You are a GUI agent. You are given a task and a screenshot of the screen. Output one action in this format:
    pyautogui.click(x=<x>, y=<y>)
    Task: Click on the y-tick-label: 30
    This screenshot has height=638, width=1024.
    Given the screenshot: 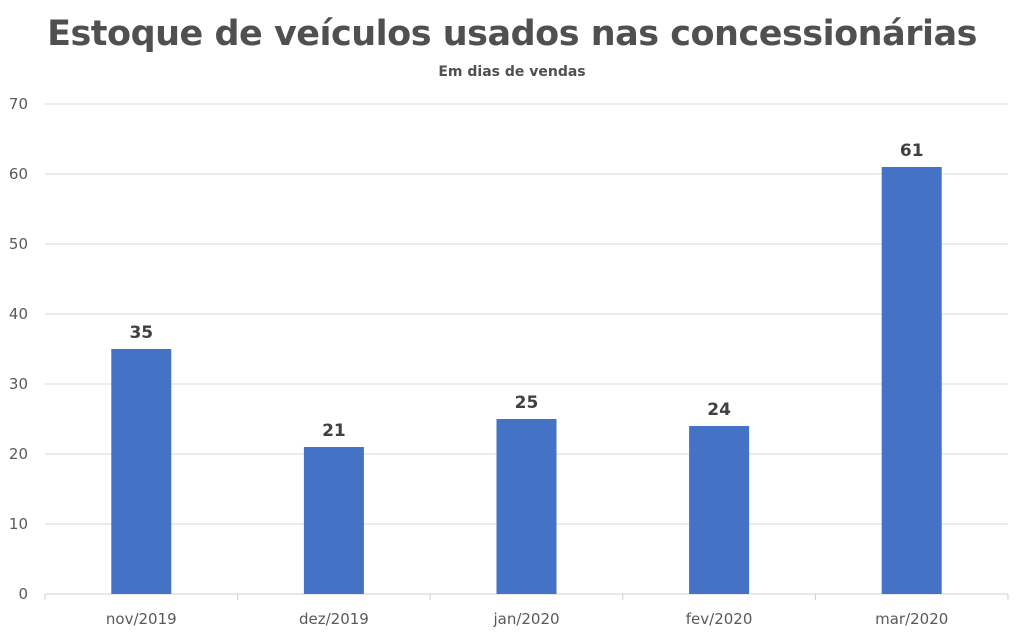 What is the action you would take?
    pyautogui.click(x=18, y=384)
    